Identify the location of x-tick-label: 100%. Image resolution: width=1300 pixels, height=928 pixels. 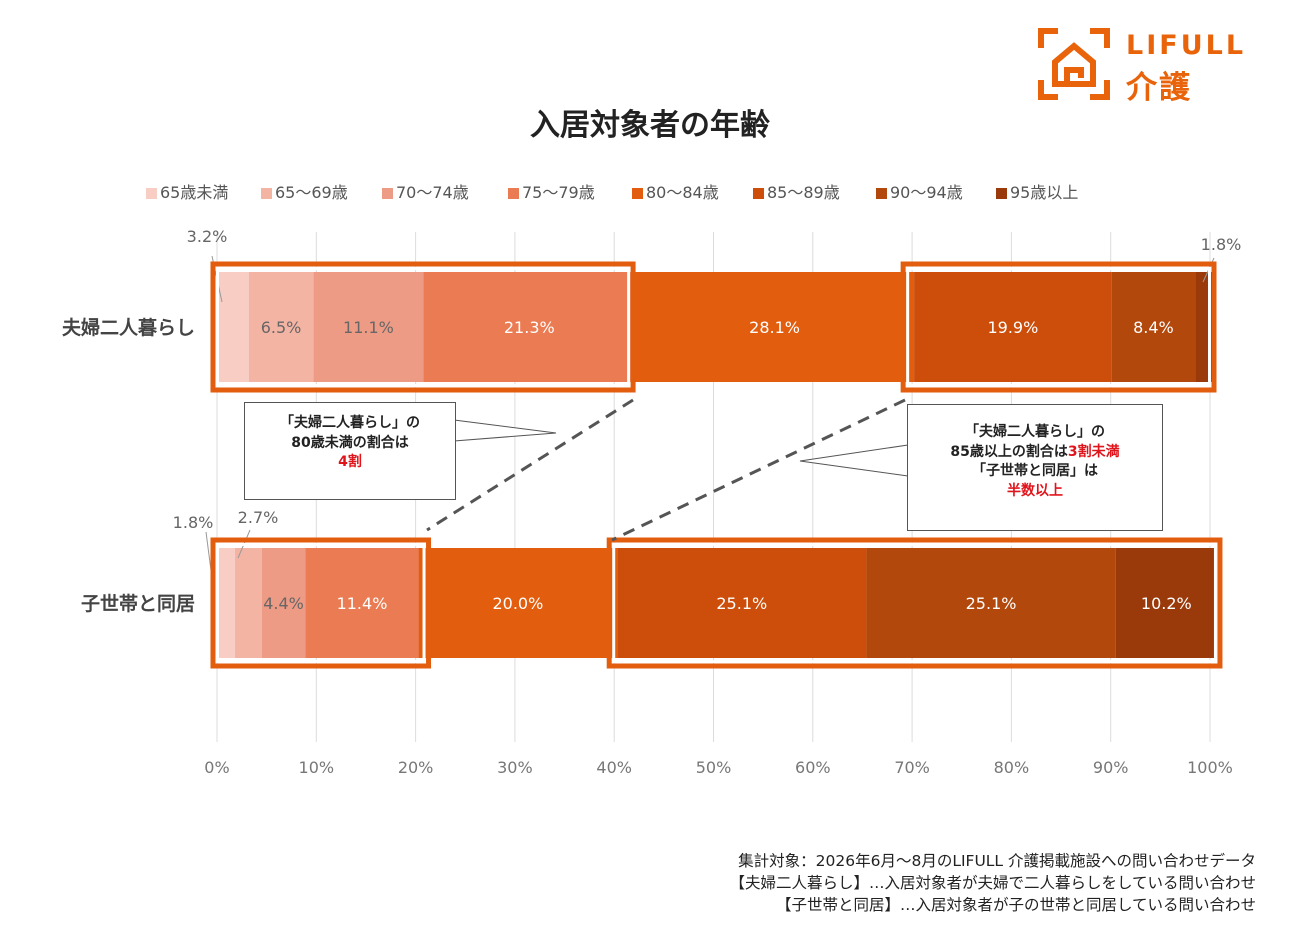
(1210, 767).